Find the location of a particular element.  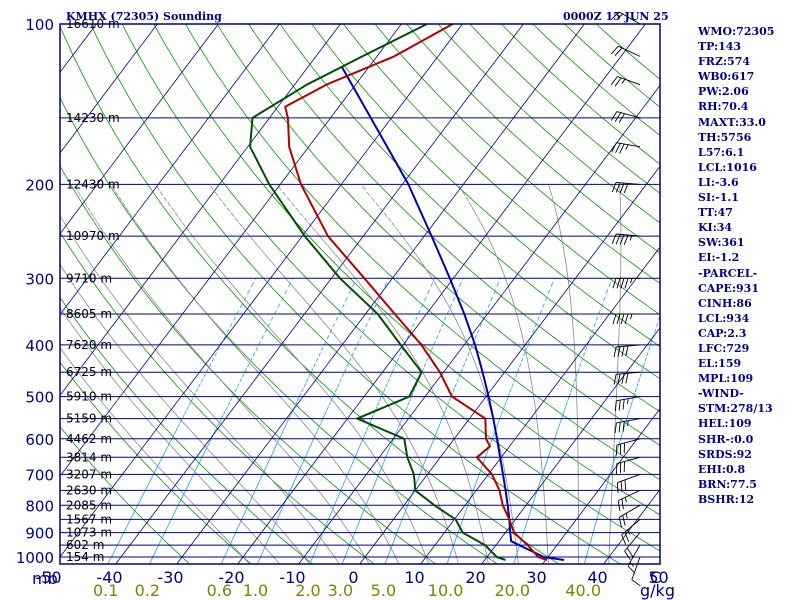

index-item: -WIND- is located at coordinates (721, 394).